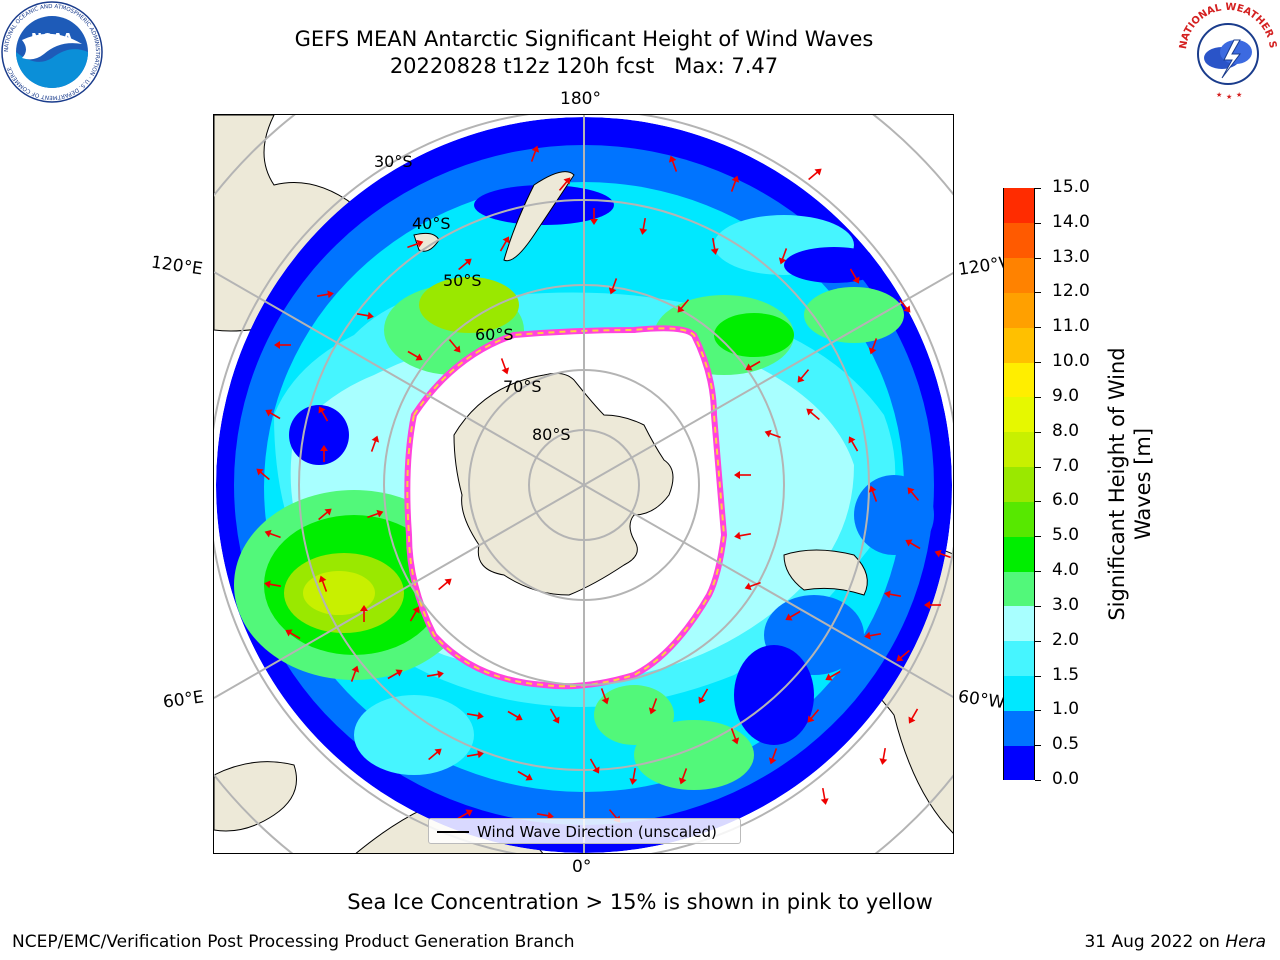 The image size is (1280, 960). Describe the element at coordinates (981, 700) in the screenshot. I see `lon-label-60w: 60°W` at that location.